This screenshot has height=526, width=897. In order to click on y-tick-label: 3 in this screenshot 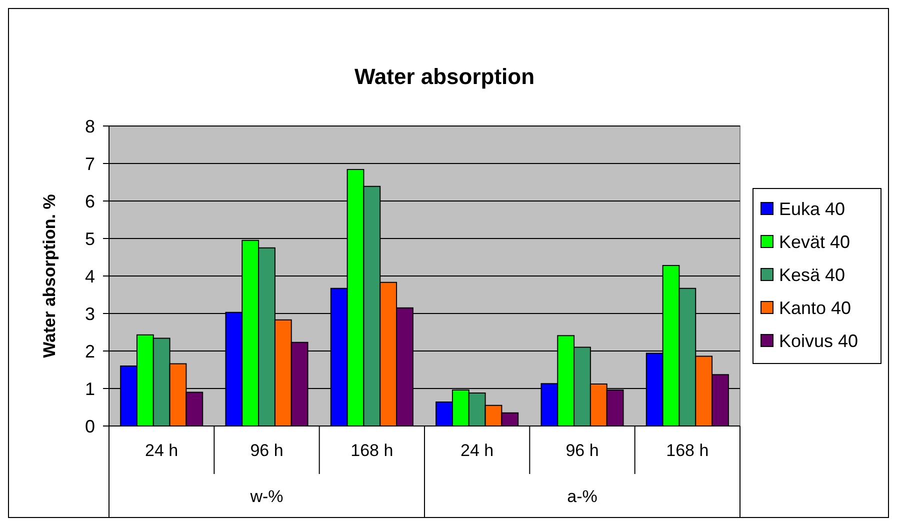, I will do `click(89, 314)`.